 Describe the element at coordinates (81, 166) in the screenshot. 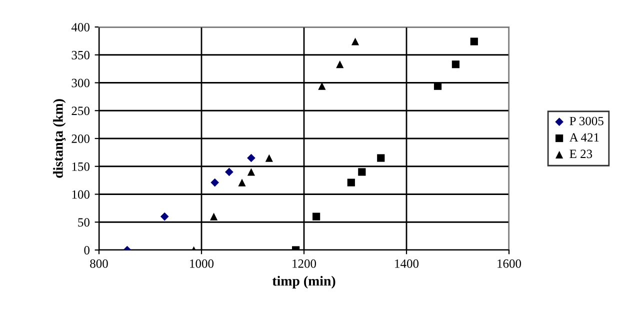

I see `y-tick-label: 150` at that location.